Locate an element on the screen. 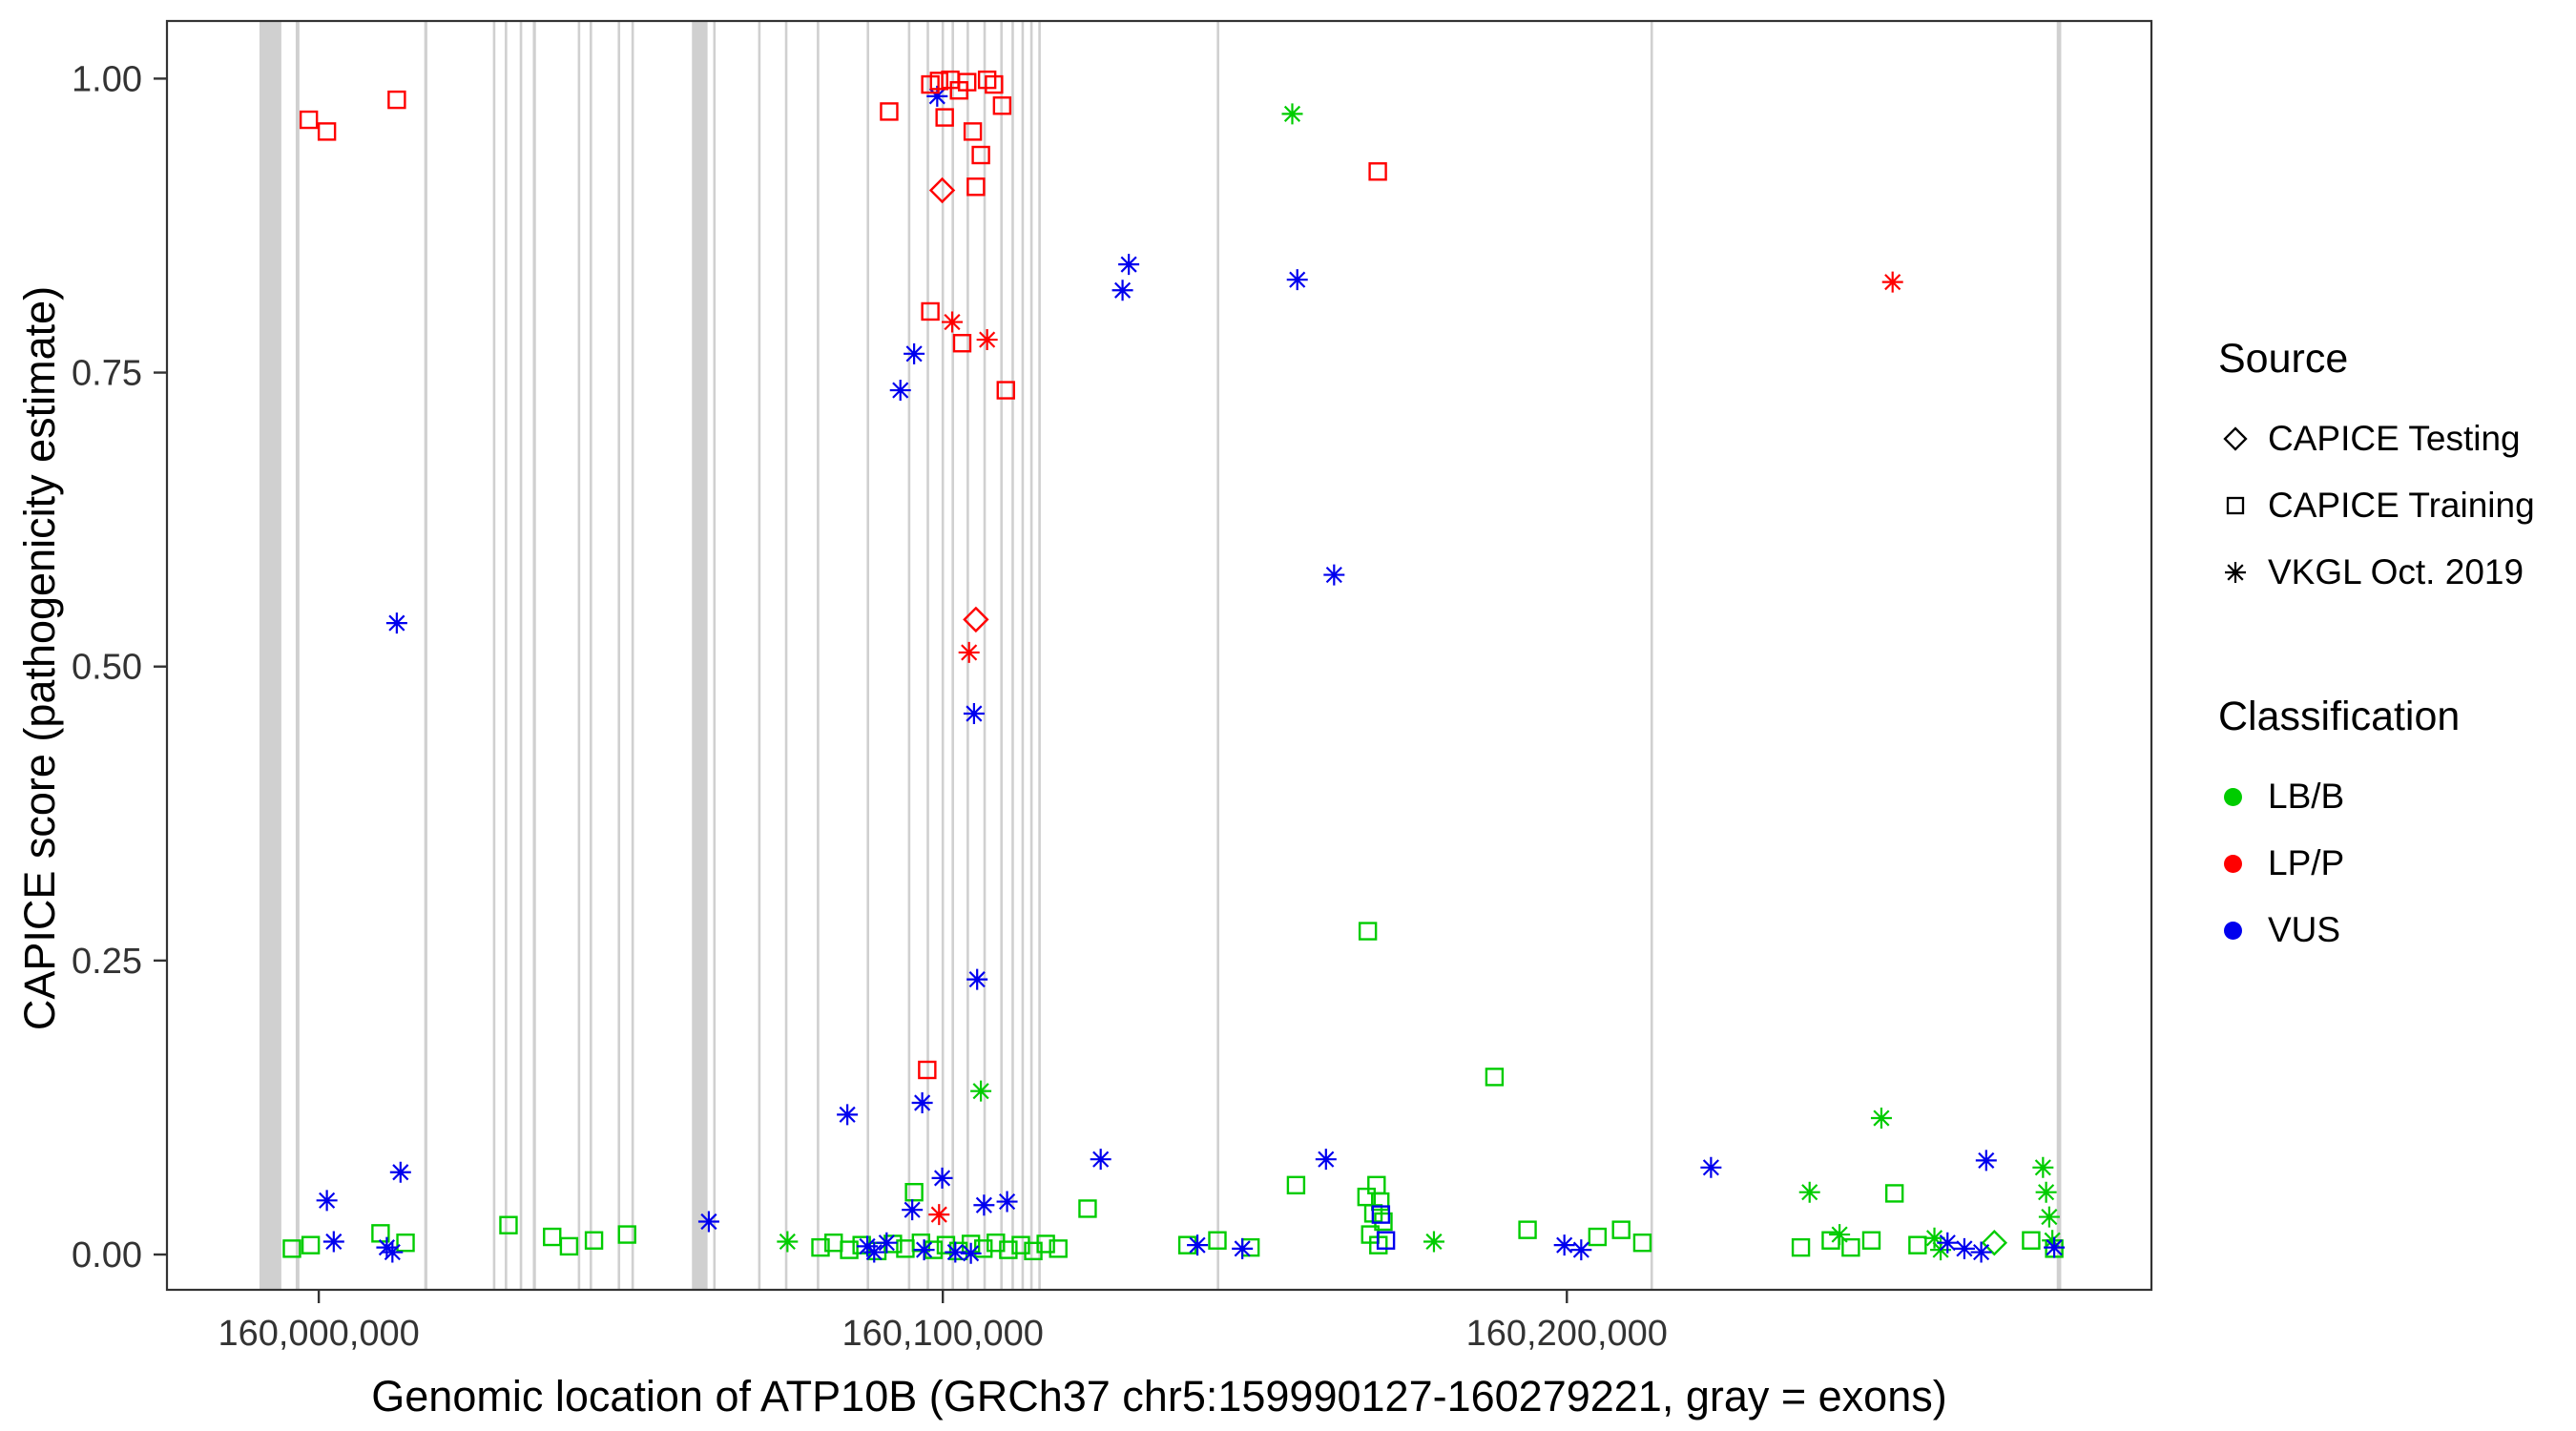  legend-title-source: Source is located at coordinates (2283, 359).